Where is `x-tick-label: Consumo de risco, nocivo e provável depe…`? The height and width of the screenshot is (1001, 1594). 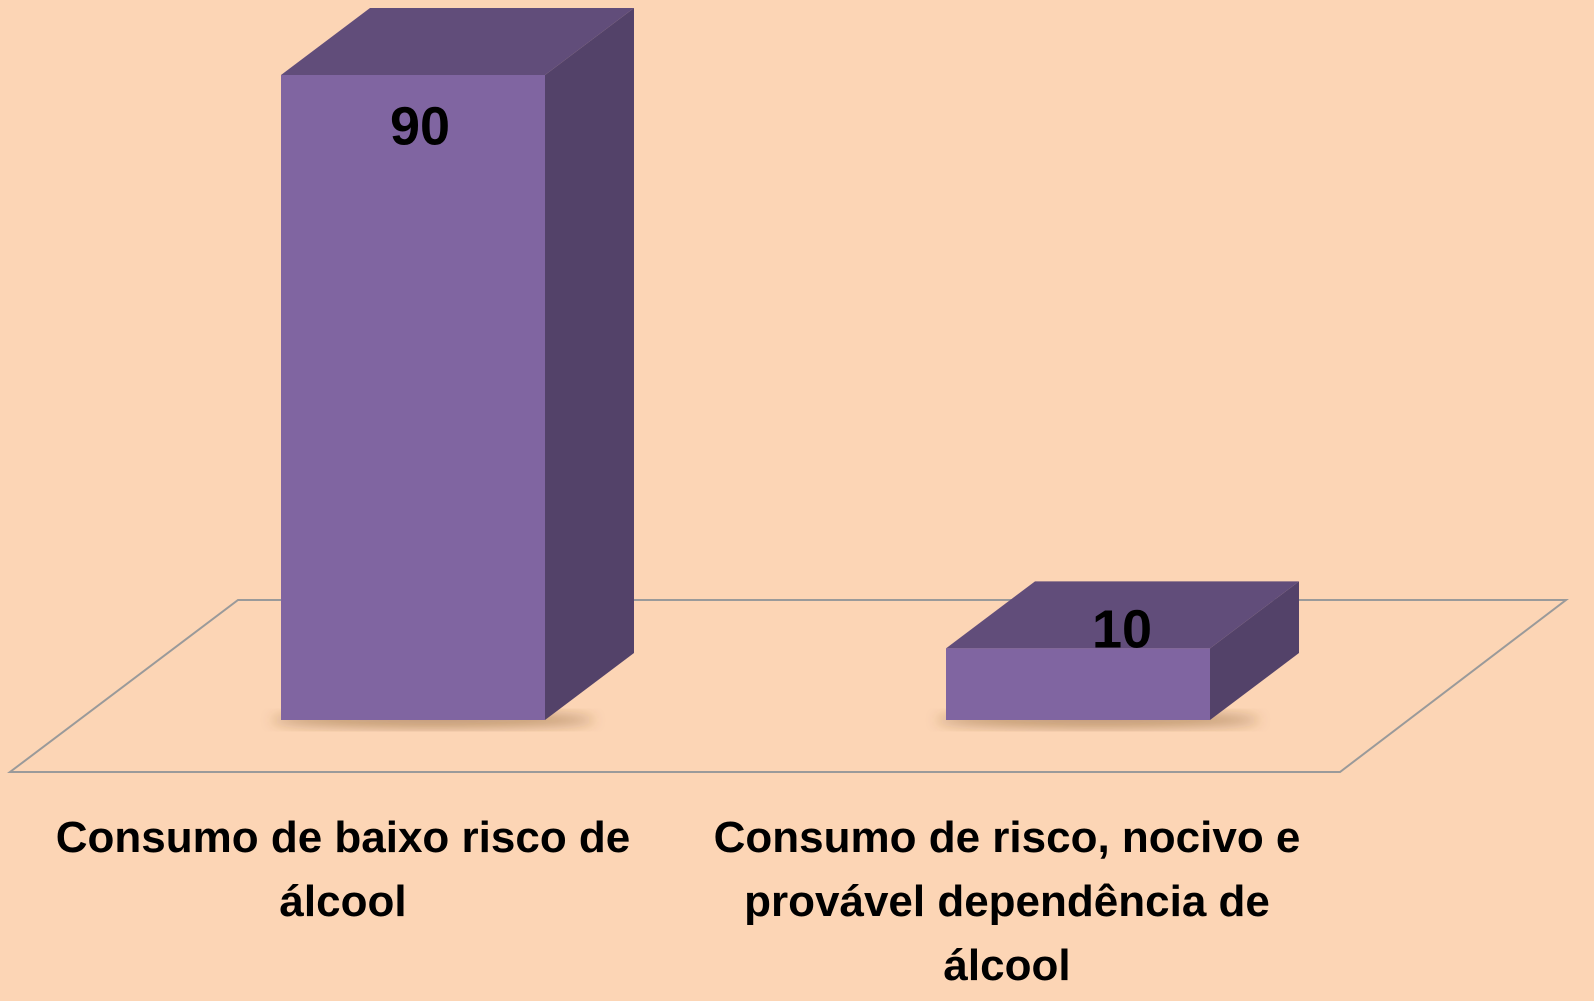 x-tick-label: Consumo de risco, nocivo e provável depe… is located at coordinates (1007, 901).